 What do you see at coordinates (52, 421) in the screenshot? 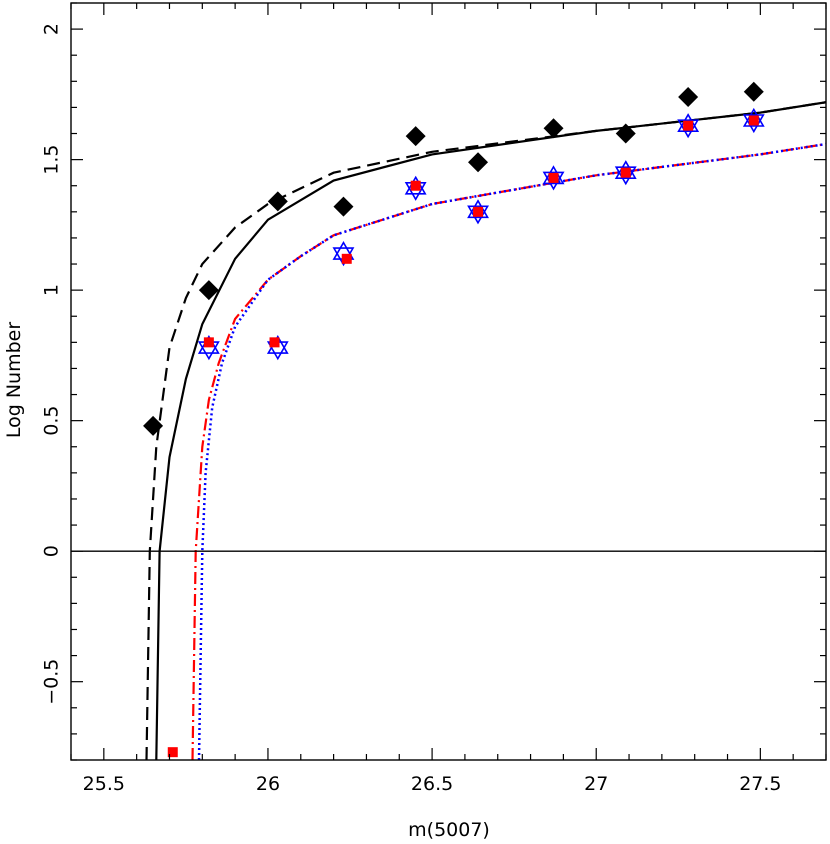
I see `y-tick-label: 0.5` at bounding box center [52, 421].